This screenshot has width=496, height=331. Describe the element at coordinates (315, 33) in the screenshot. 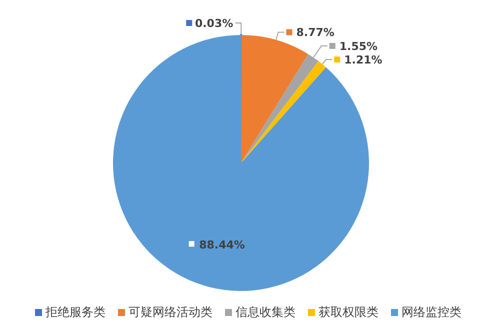

I see `data-label: 8.77%` at that location.